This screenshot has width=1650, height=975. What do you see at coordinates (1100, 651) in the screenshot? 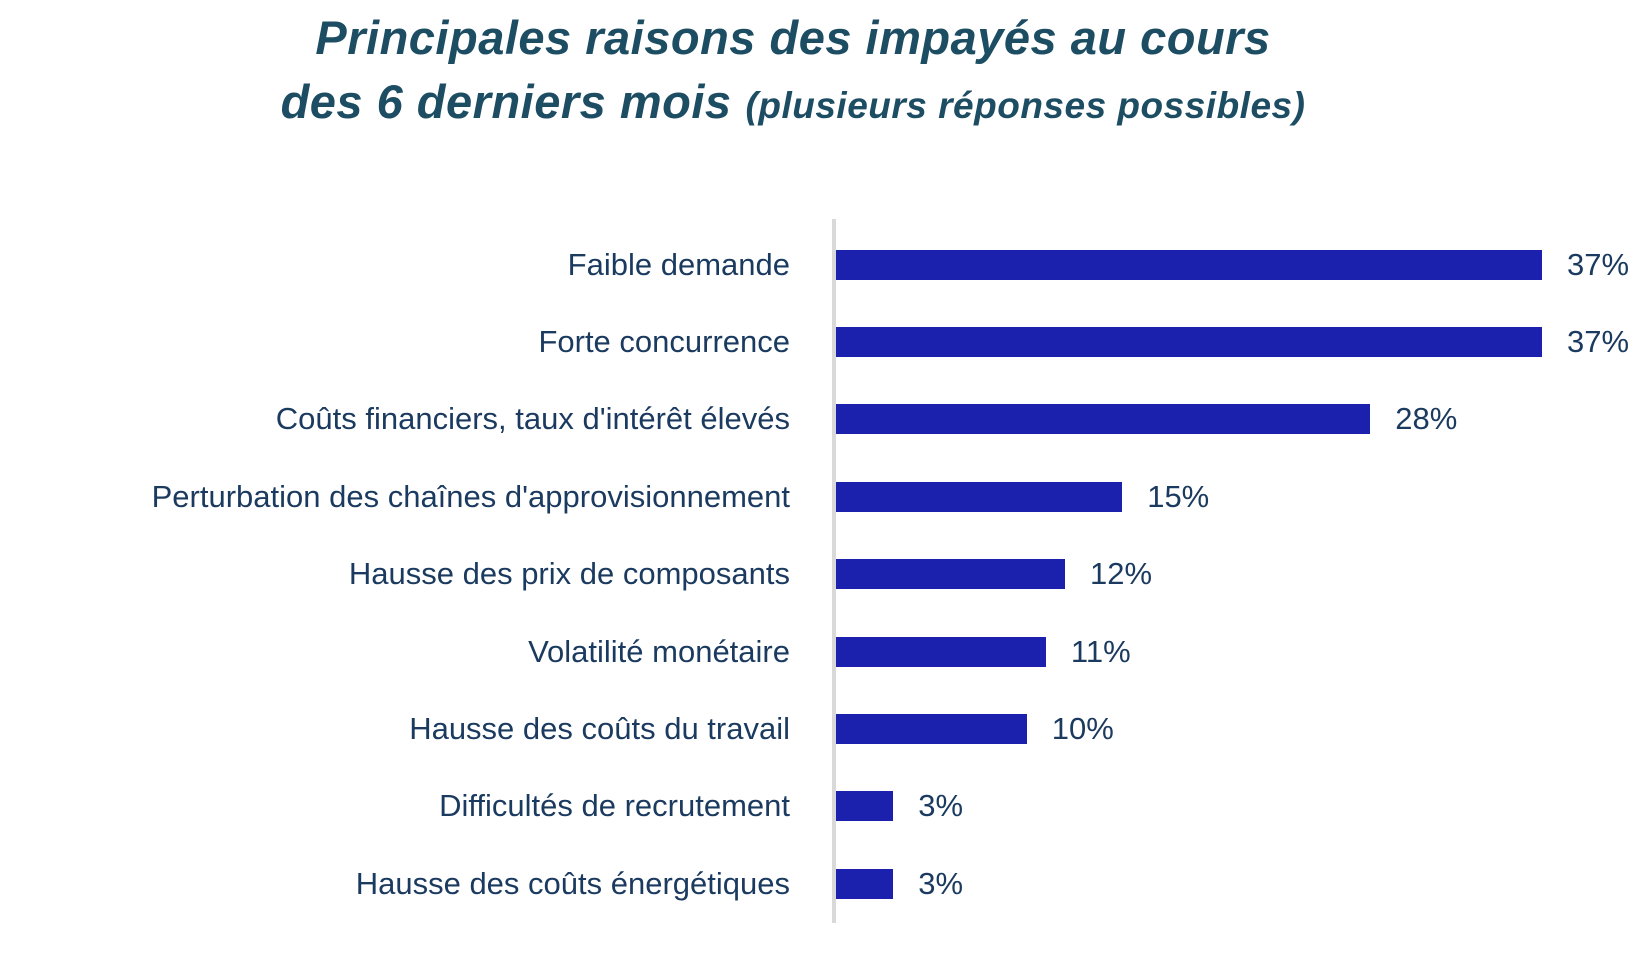
I see `value-label: 11%` at bounding box center [1100, 651].